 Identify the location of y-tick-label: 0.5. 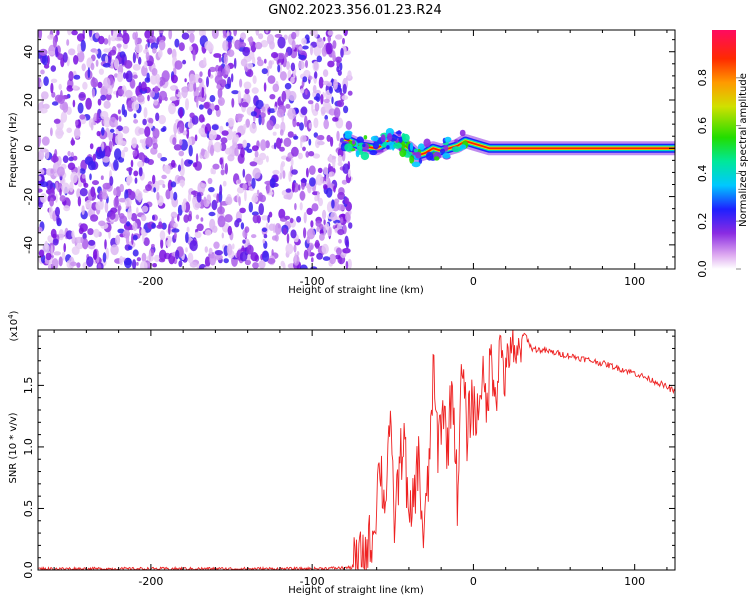
(28, 509).